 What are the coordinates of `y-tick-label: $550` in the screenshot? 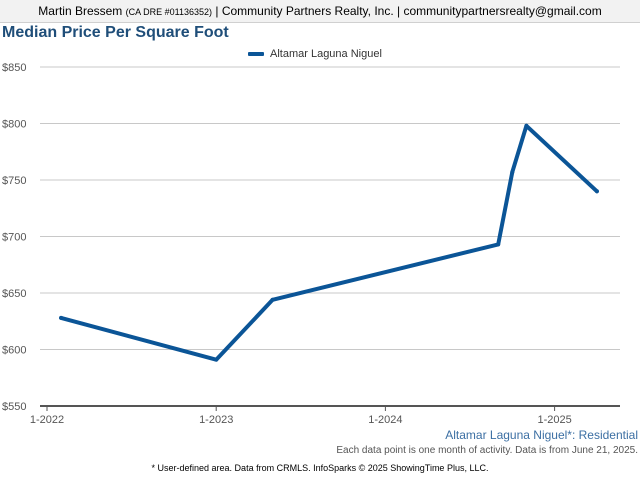 It's located at (14, 407).